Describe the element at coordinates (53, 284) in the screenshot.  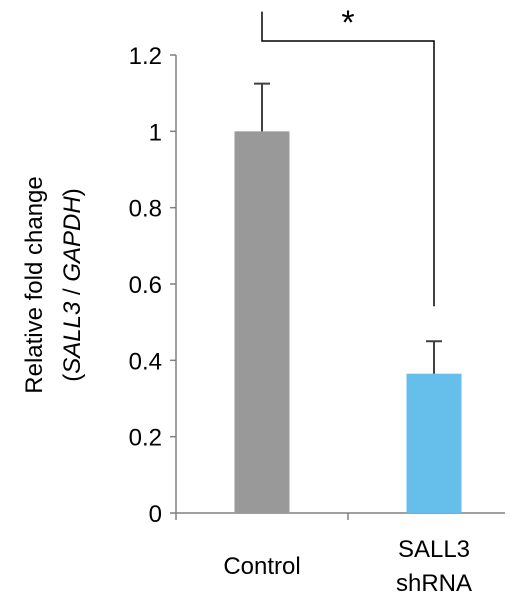
I see `y-axis-title: Relative fold change (SALL3 / GAPDH)` at that location.